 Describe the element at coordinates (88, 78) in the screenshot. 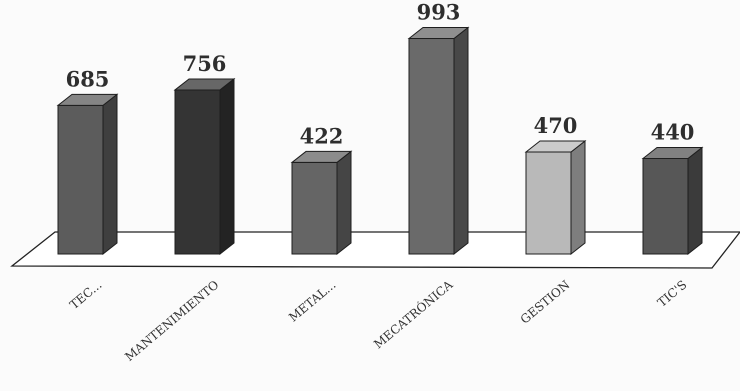

I see `data-label: 685` at that location.